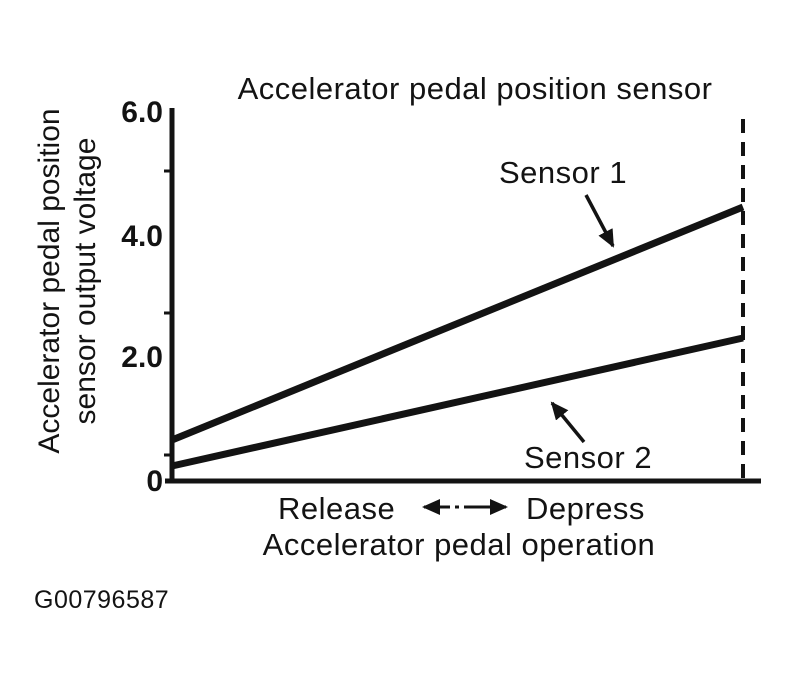  Describe the element at coordinates (142, 112) in the screenshot. I see `y-tick-label-6: 6.0` at that location.